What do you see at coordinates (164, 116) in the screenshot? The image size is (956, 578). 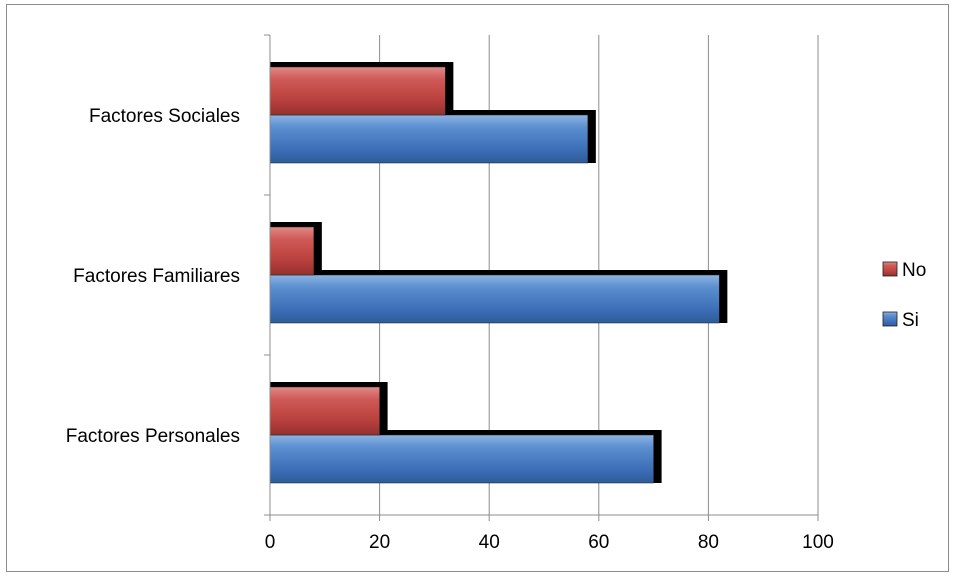 I see `category-label-factores-sociales: Factores Sociales` at bounding box center [164, 116].